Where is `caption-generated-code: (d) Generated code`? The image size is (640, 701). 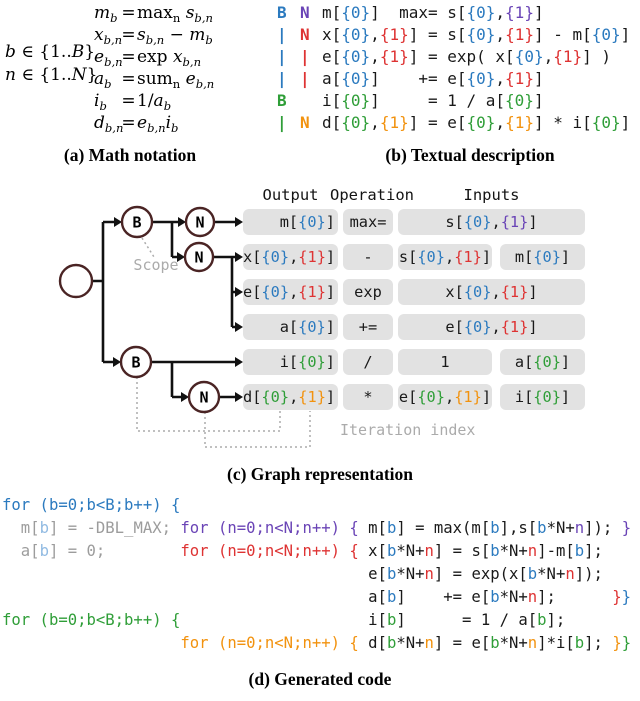
caption-generated-code: (d) Generated code is located at coordinates (320, 679).